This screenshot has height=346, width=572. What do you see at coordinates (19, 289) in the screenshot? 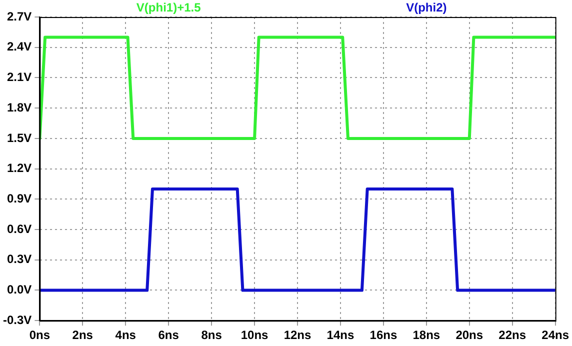
I see `y-tick-label: 0.0V` at bounding box center [19, 289].